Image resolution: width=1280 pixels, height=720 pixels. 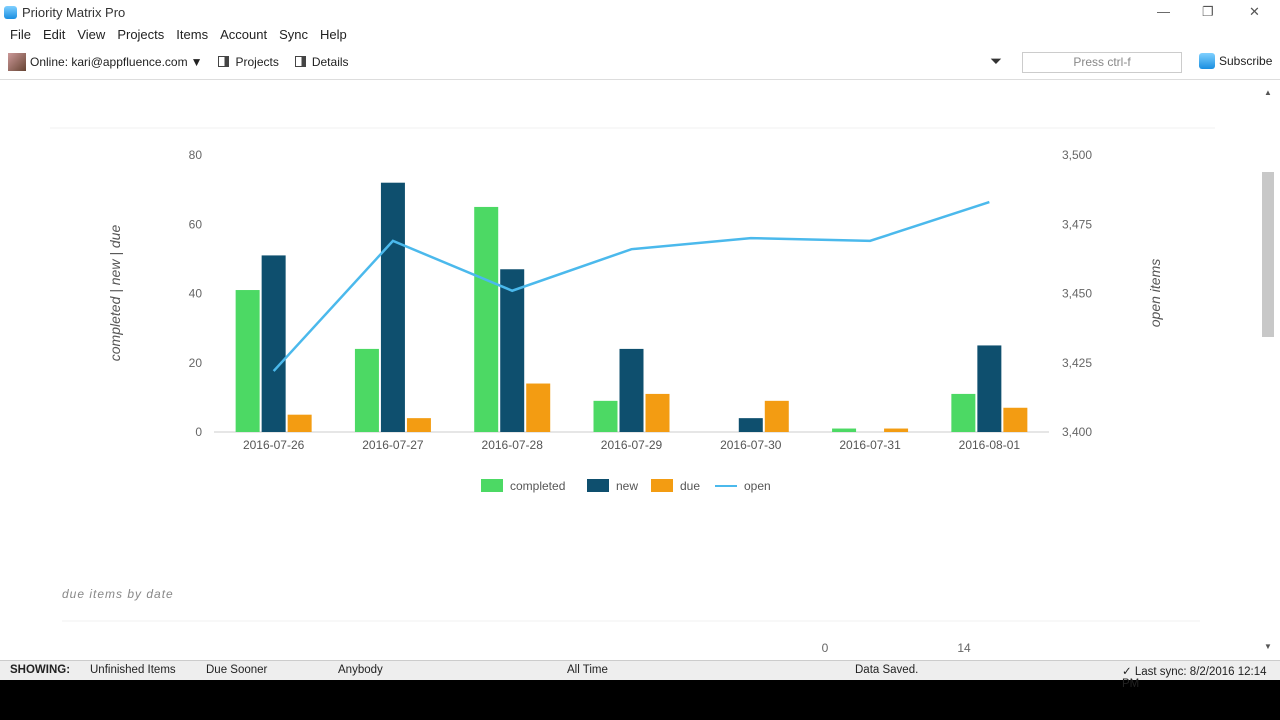 I want to click on chevron-down-icon: ▼, so click(x=196, y=61).